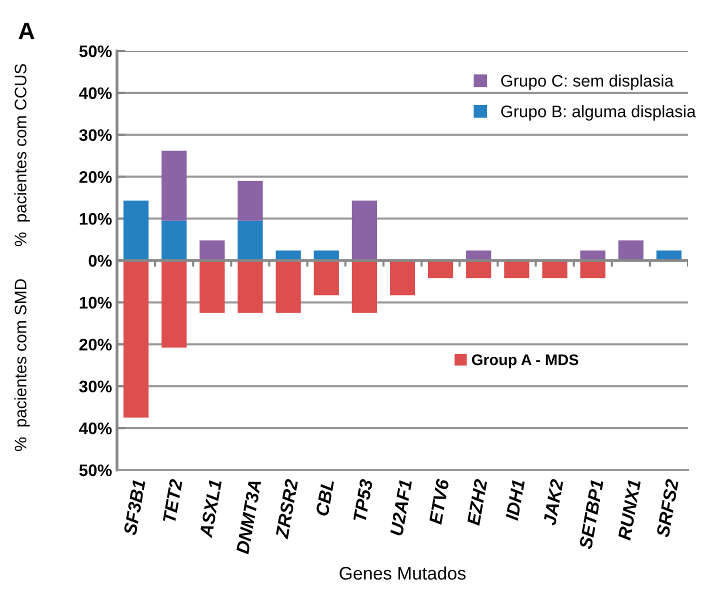 This screenshot has height=603, width=707. Describe the element at coordinates (591, 514) in the screenshot. I see `x-tick-label: SETBP1` at that location.